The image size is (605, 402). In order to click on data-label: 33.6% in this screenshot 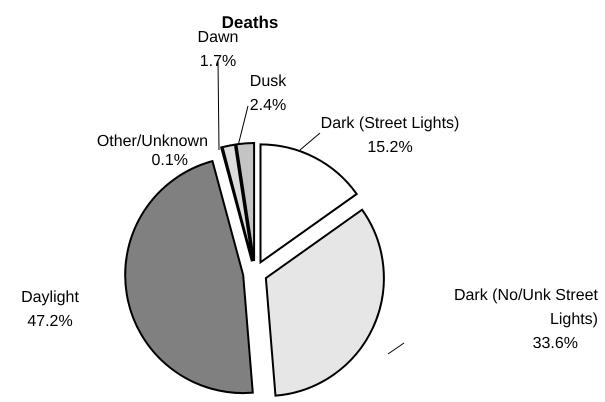, I will do `click(555, 343)`.